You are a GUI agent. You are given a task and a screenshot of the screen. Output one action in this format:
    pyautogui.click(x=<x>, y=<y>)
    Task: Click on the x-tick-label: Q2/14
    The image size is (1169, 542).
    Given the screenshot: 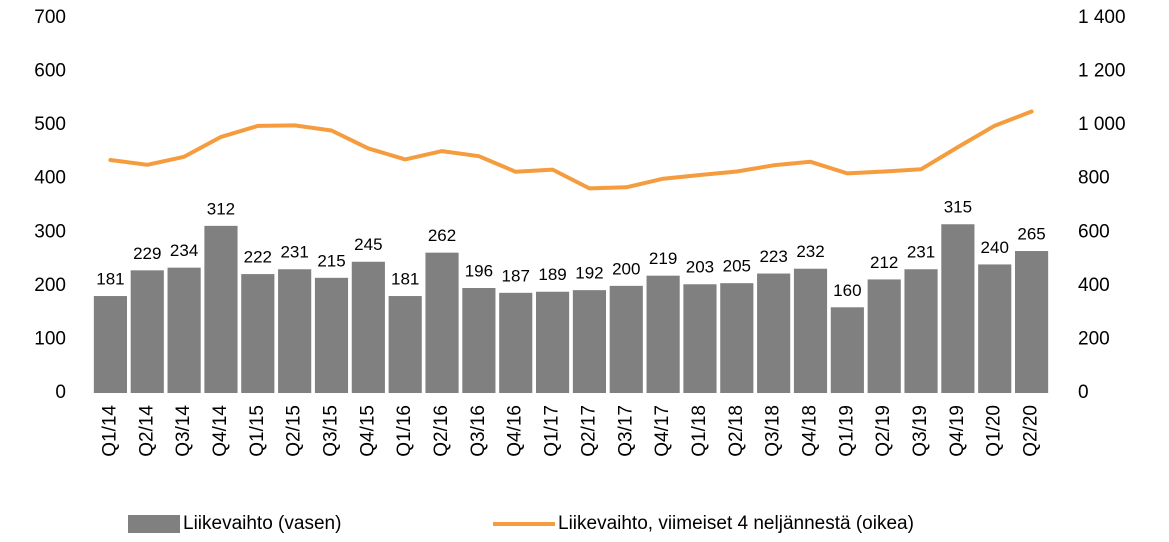 What is the action you would take?
    pyautogui.click(x=146, y=431)
    